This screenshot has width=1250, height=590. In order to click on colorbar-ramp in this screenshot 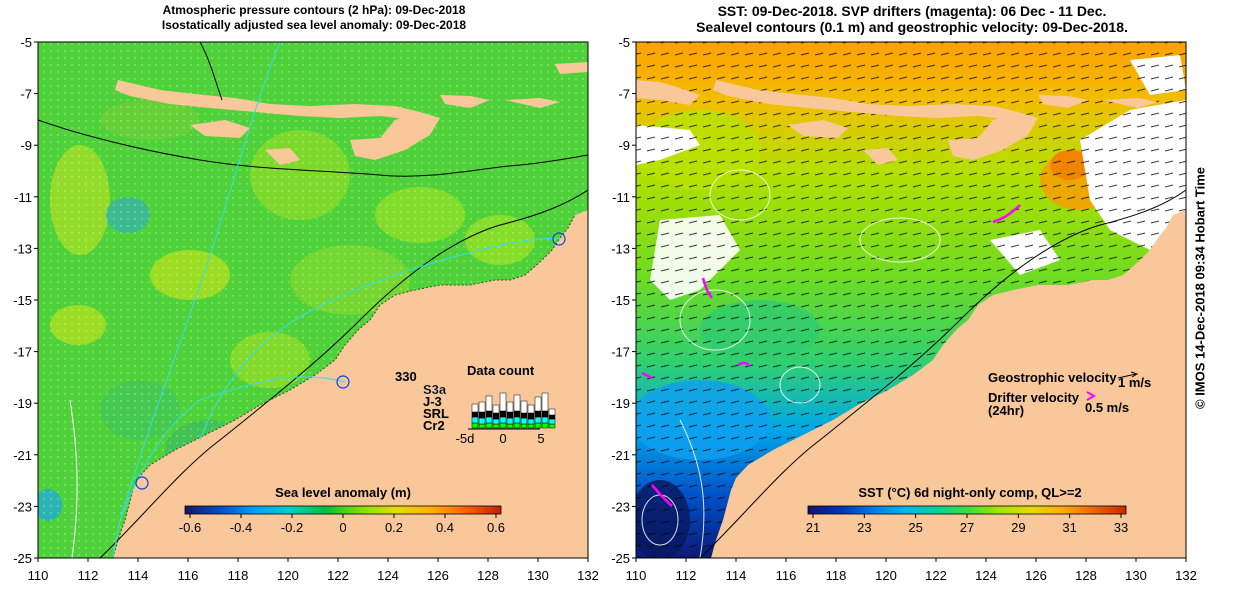, I will do `click(967, 510)`.